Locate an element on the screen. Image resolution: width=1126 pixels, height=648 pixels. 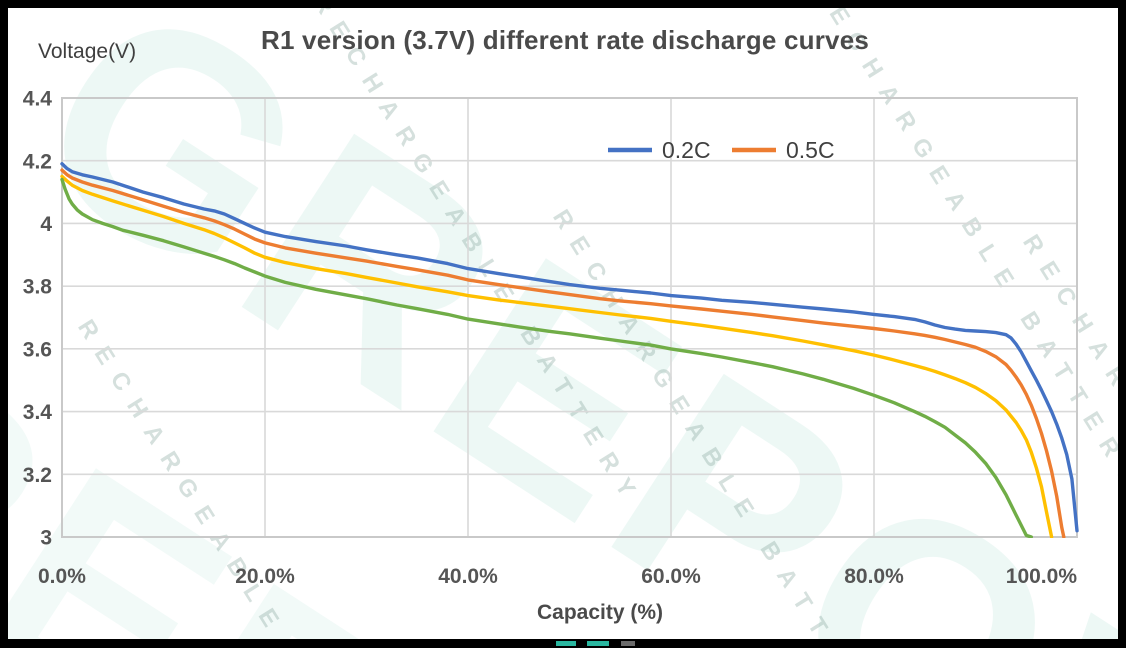
x-tick-label: 80.0% is located at coordinates (874, 576).